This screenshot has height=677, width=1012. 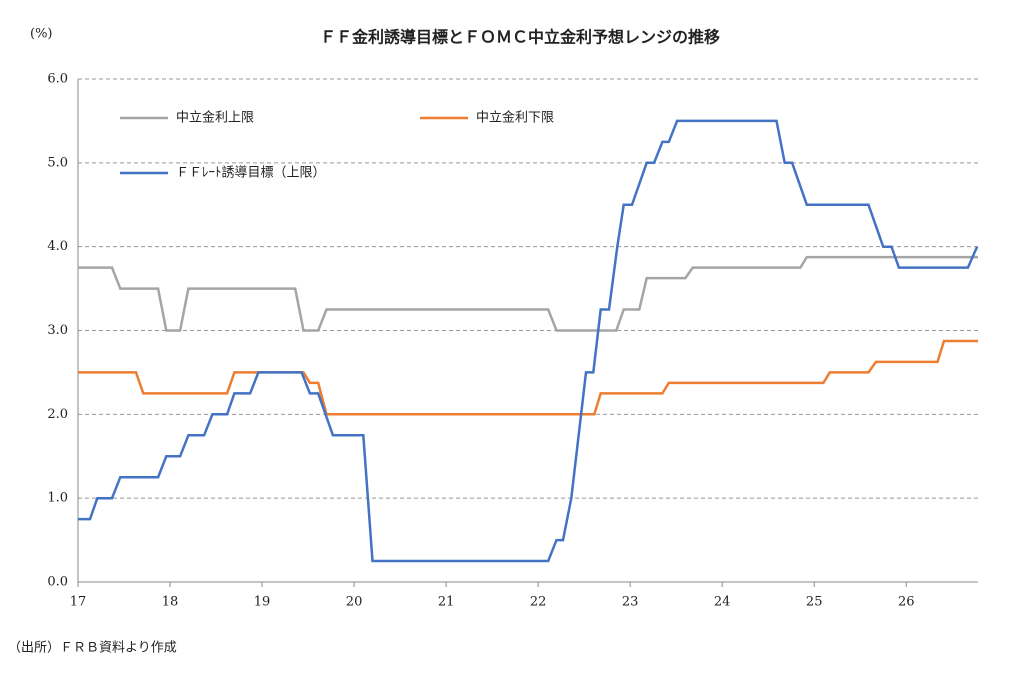 What do you see at coordinates (170, 602) in the screenshot?
I see `x-tick-label: 18` at bounding box center [170, 602].